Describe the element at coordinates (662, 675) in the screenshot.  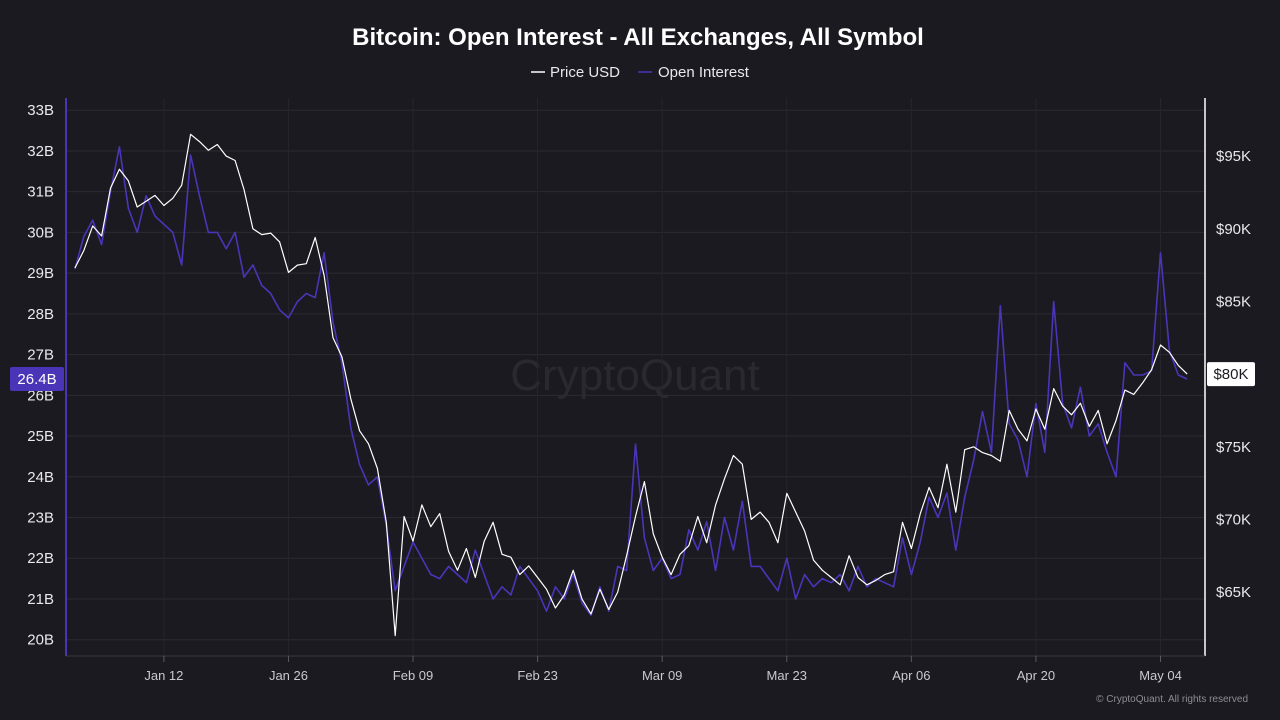
I see `x-tick-label: Mar 09` at that location.